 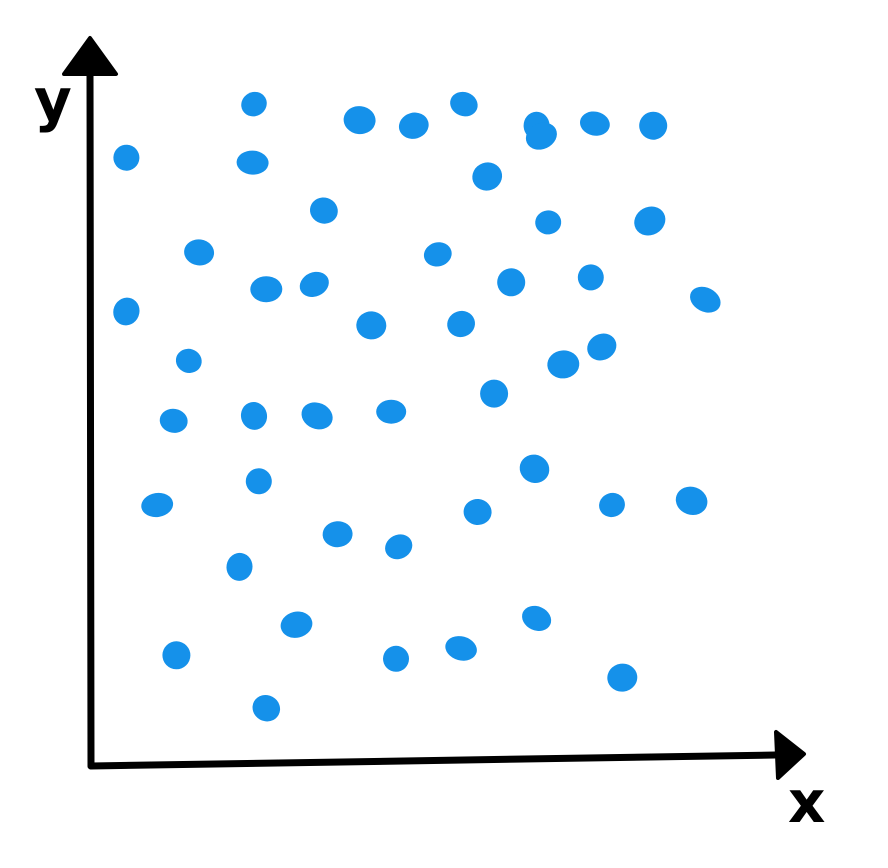 I want to click on y-axis-arrow-icon, so click(x=90, y=56).